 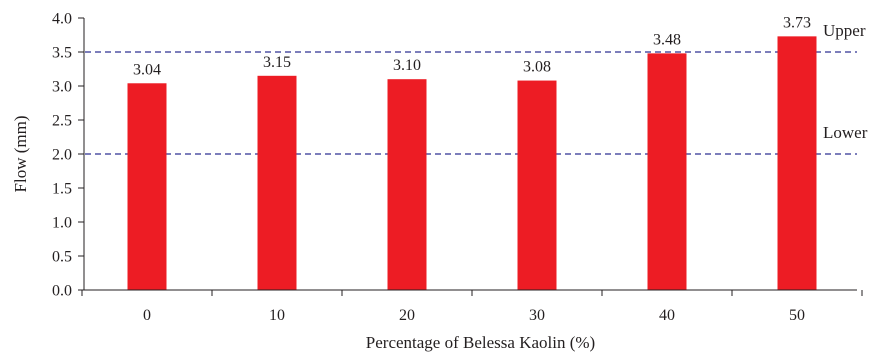 What do you see at coordinates (472, 307) in the screenshot?
I see `x-ticks: 0 10 20 30 40 50` at bounding box center [472, 307].